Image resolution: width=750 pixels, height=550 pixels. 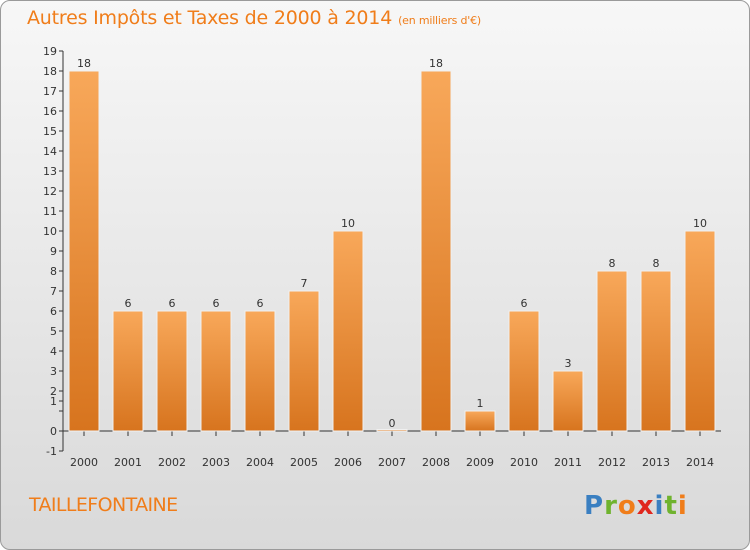 What do you see at coordinates (671, 506) in the screenshot?
I see `logo-letter: t` at bounding box center [671, 506].